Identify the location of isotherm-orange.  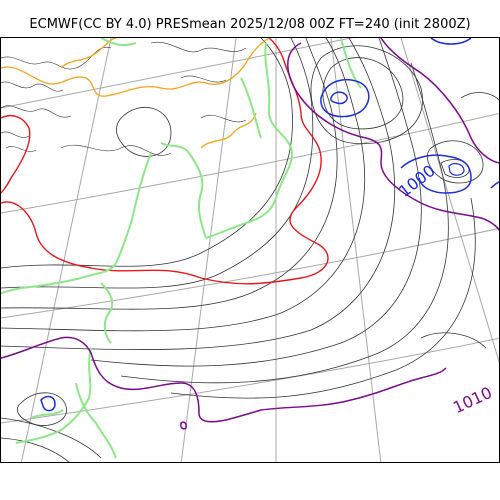
(135, 93).